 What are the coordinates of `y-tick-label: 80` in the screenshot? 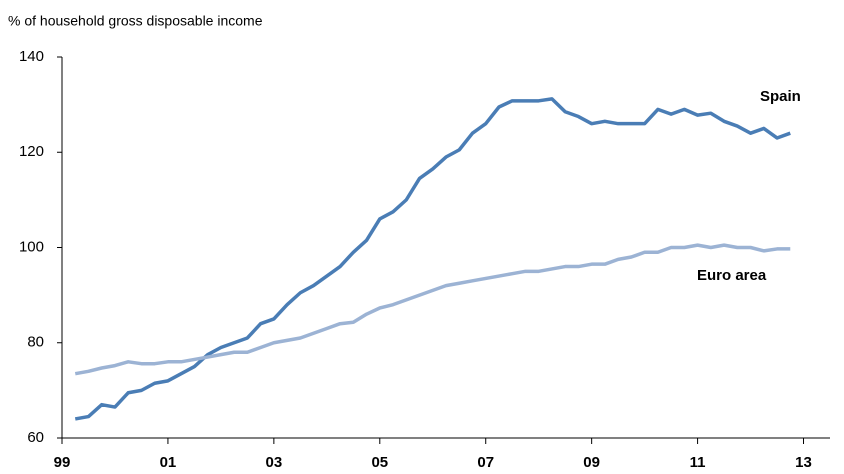 It's located at (35, 342).